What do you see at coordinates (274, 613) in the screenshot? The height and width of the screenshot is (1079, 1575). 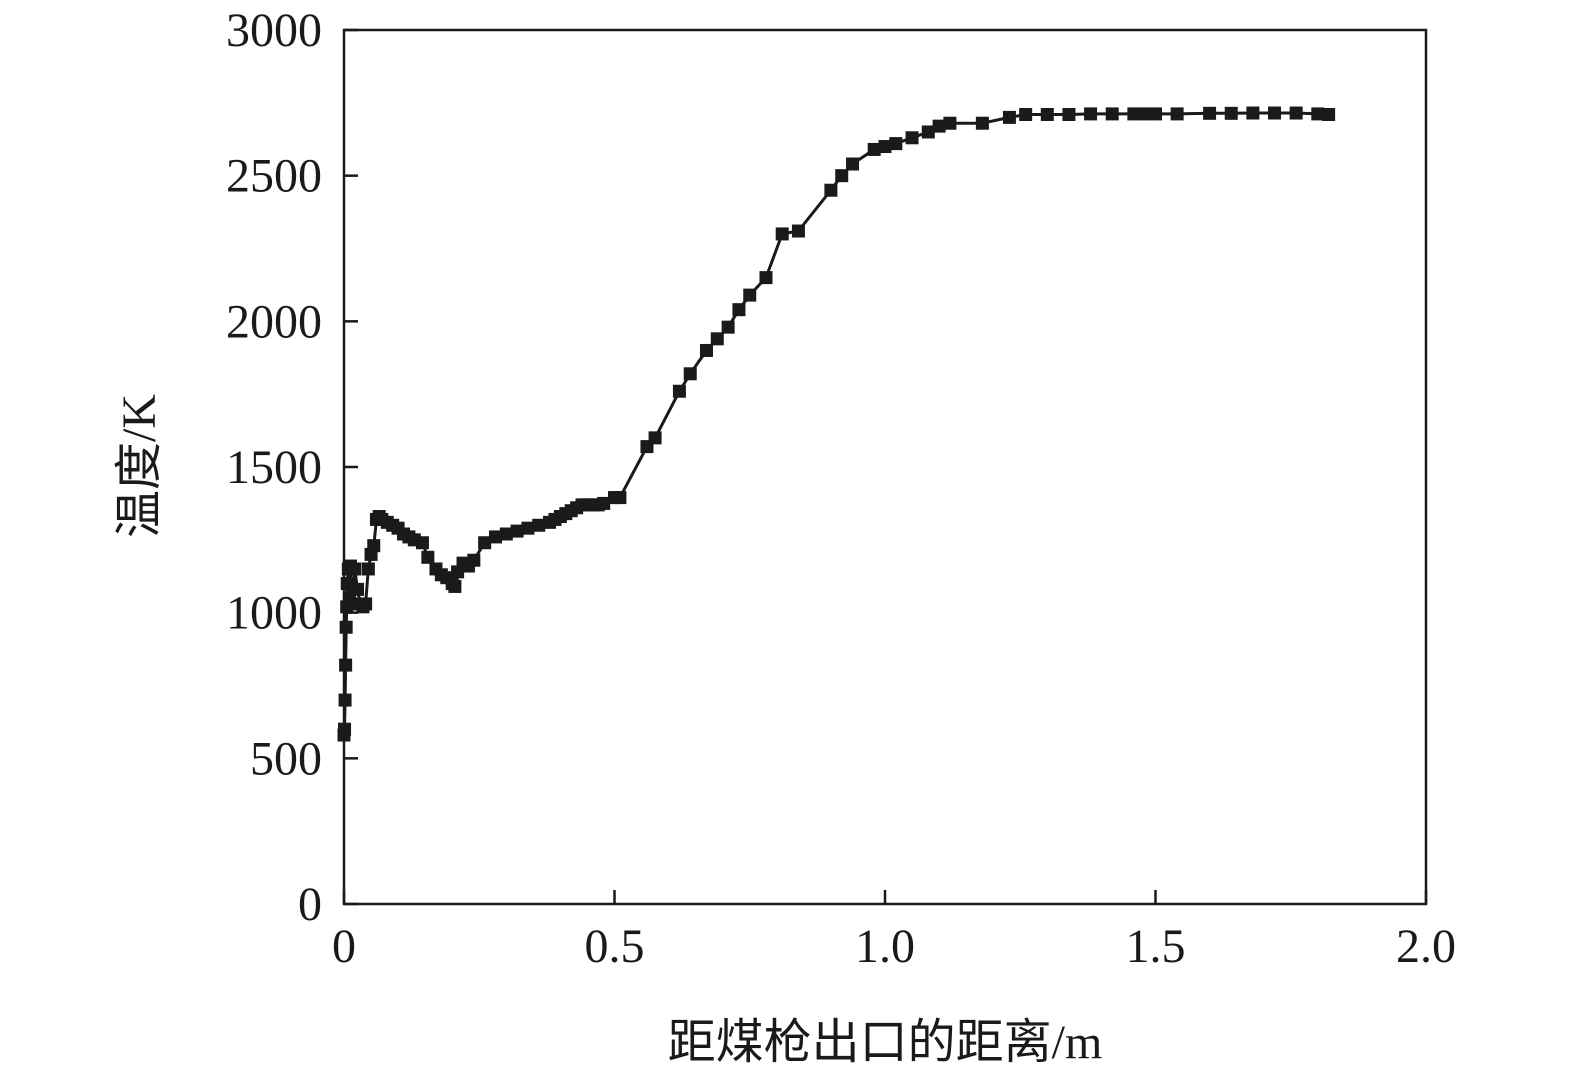 I see `y-tick-label: 1000` at bounding box center [274, 613].